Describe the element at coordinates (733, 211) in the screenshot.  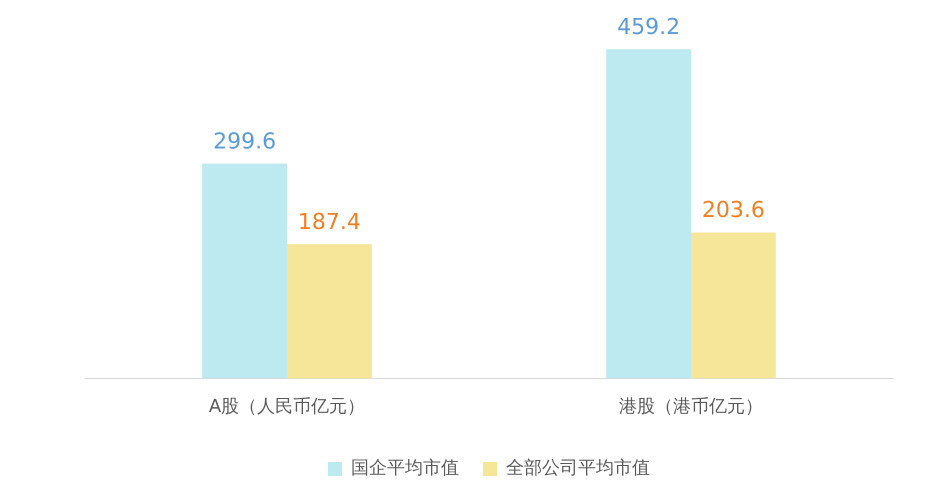
I see `data-label: 203.6` at that location.